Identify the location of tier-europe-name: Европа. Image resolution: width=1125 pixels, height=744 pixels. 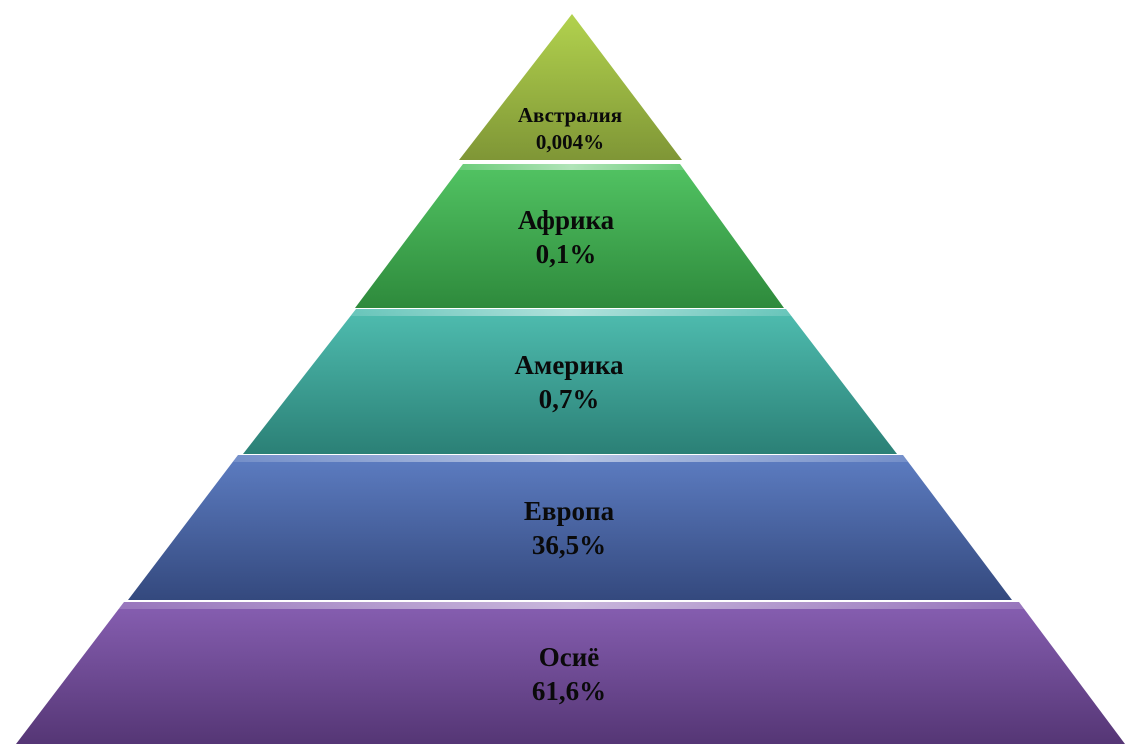
(569, 511).